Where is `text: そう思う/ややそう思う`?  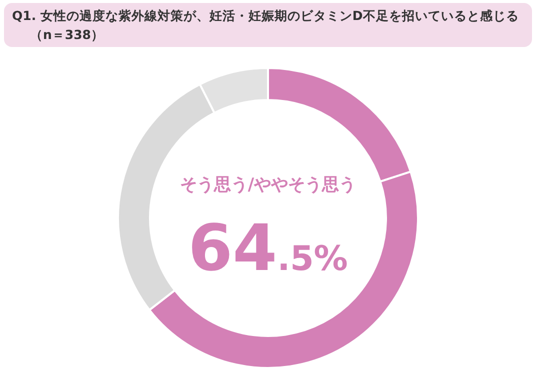 text: そう思う/ややそう思う is located at coordinates (268, 185).